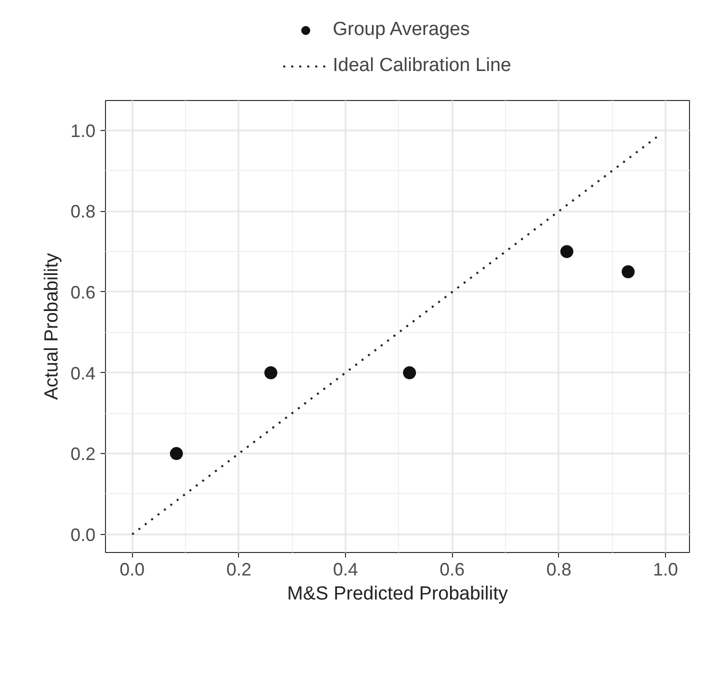  What do you see at coordinates (665, 570) in the screenshot?
I see `x-tick-label: 1.0` at bounding box center [665, 570].